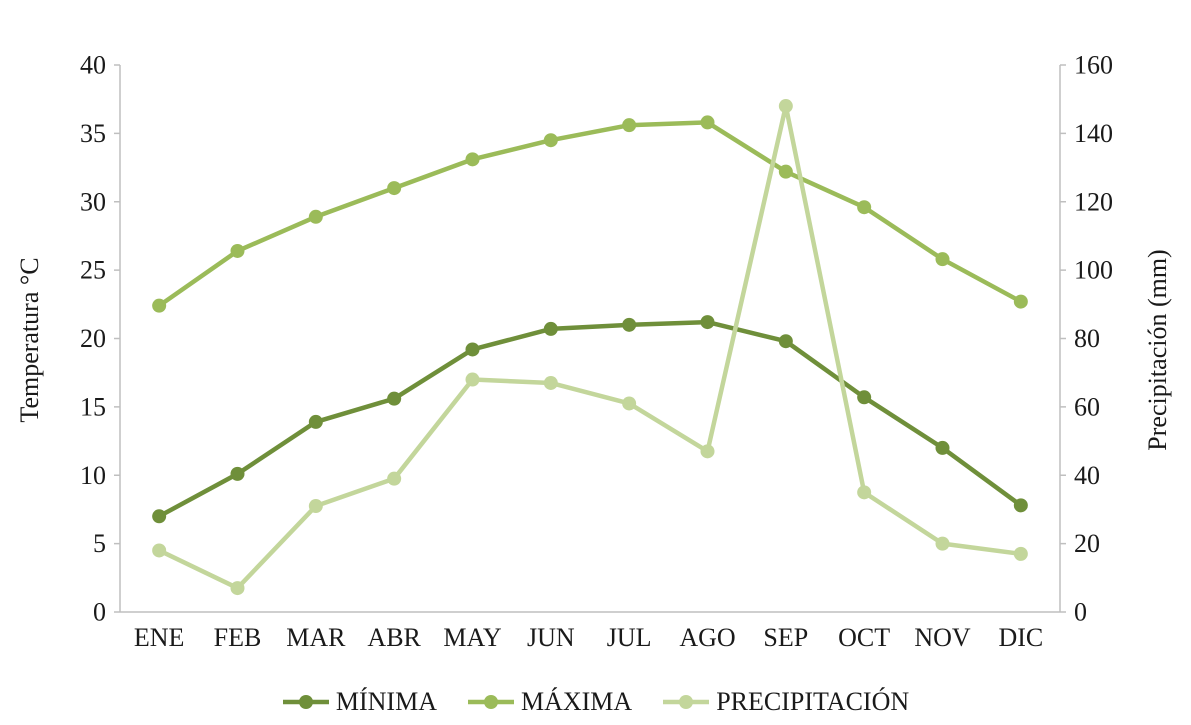 Image resolution: width=1191 pixels, height=725 pixels. Describe the element at coordinates (813, 701) in the screenshot. I see `legend-label: PRECIPITACIÓN` at that location.